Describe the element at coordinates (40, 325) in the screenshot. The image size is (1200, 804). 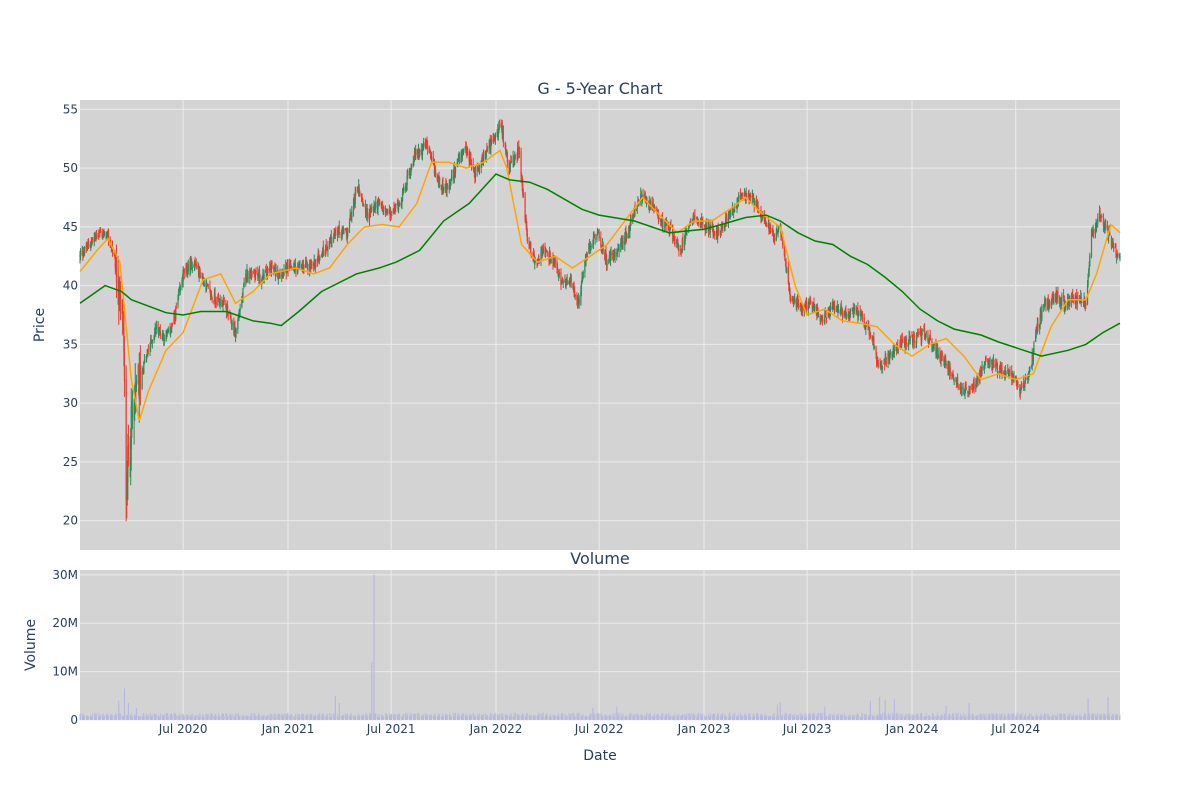
I see `price-y-axis-title: Price` at that location.